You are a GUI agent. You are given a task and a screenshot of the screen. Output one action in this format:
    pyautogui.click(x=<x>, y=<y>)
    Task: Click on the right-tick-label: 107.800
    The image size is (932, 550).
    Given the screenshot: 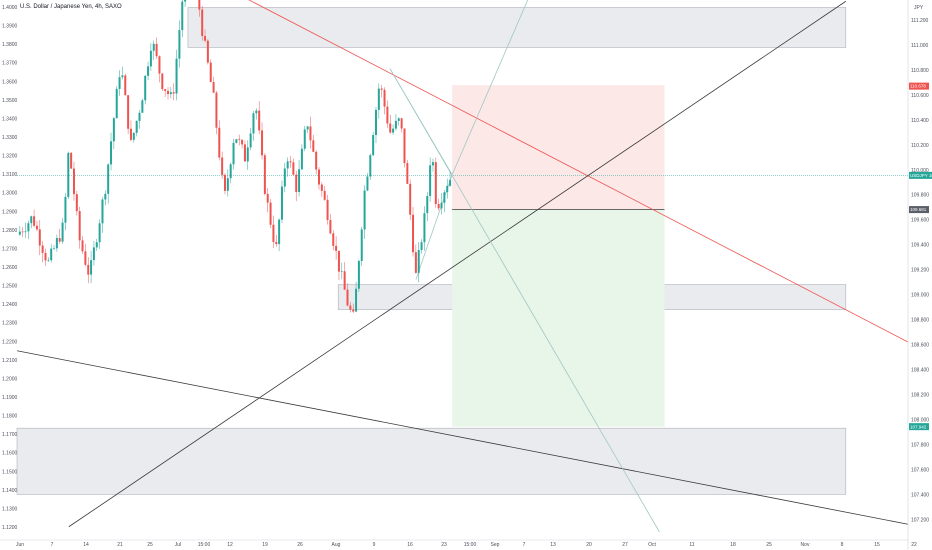 What is the action you would take?
    pyautogui.click(x=920, y=445)
    